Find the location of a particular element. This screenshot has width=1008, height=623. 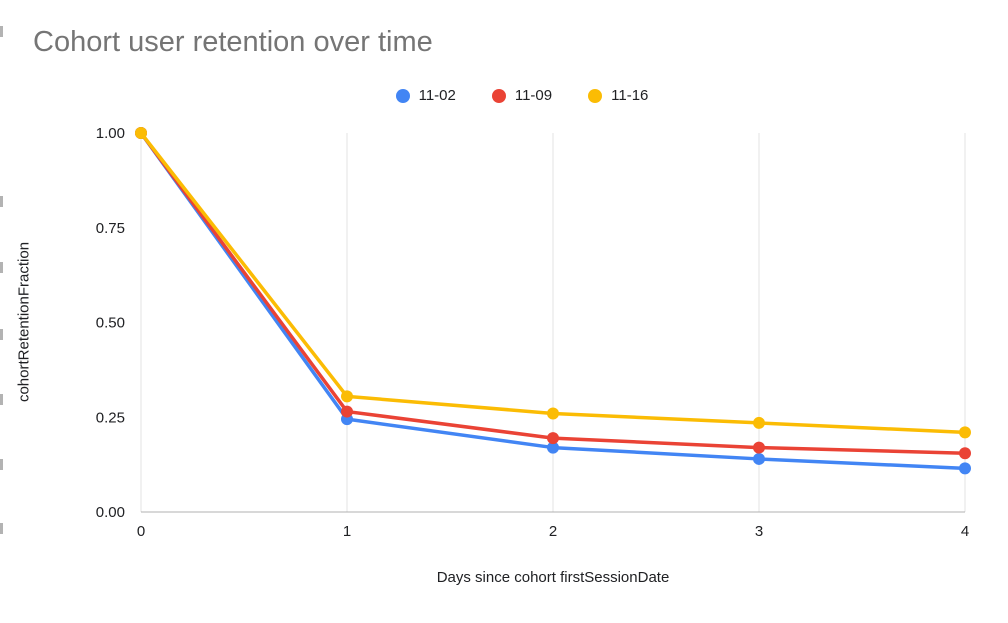

chart-legend: 11-02 11-09 11-16 is located at coordinates (513, 95).